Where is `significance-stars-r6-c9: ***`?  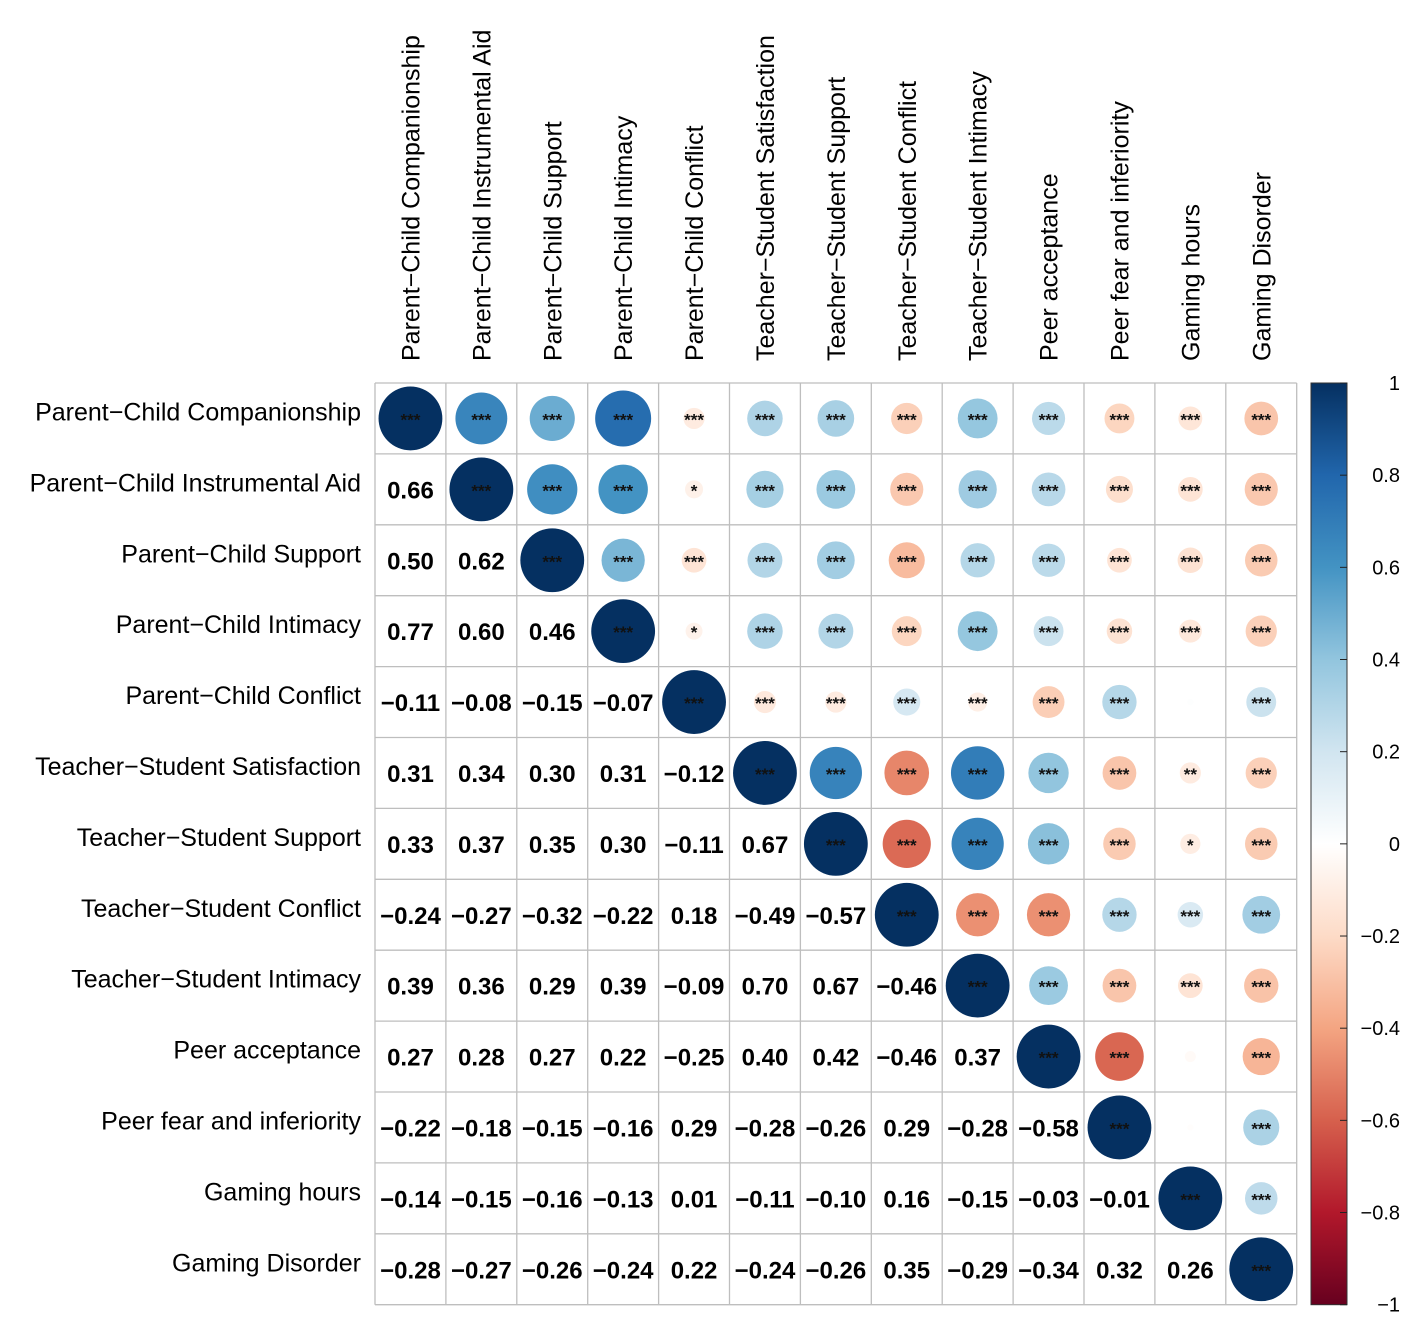 significance-stars-r6-c9: *** is located at coordinates (1049, 845).